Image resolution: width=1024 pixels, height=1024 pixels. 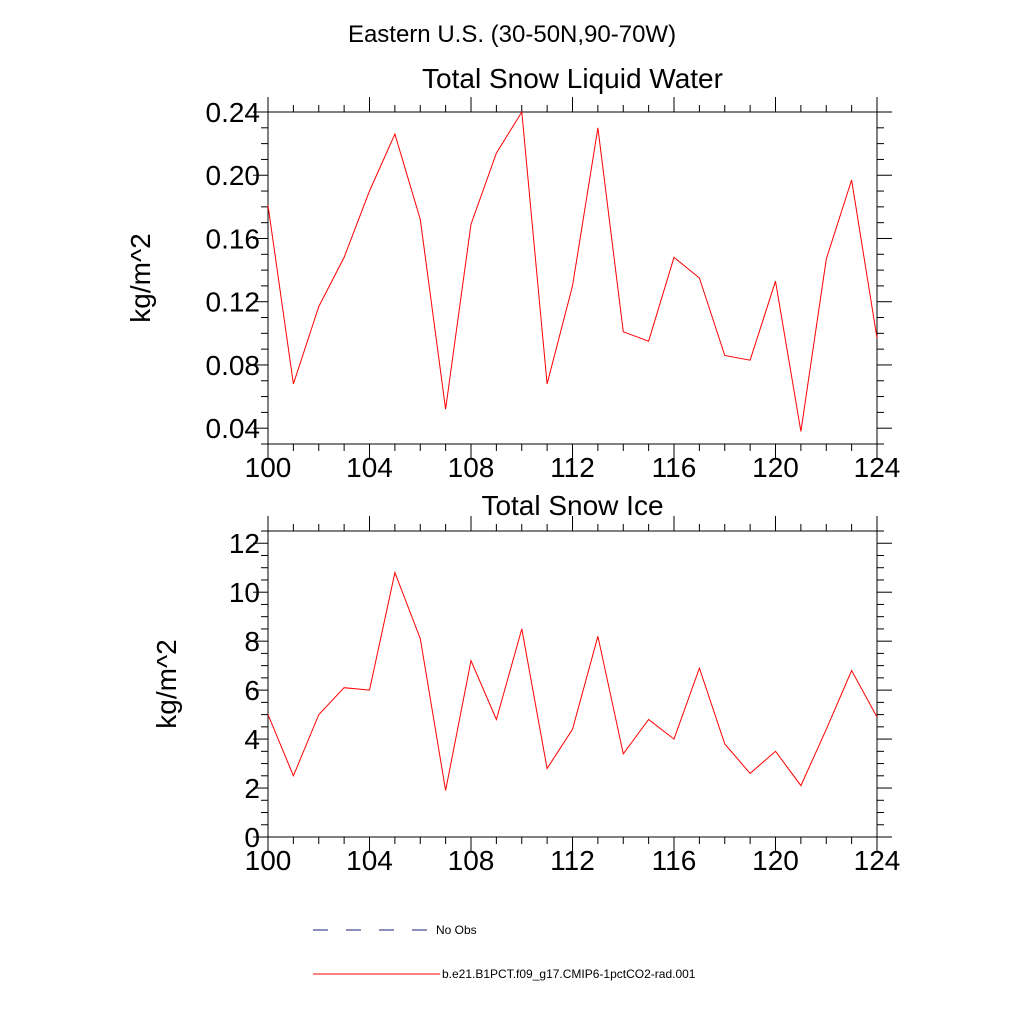 What do you see at coordinates (233, 112) in the screenshot?
I see `y-tick-label: 0.24` at bounding box center [233, 112].